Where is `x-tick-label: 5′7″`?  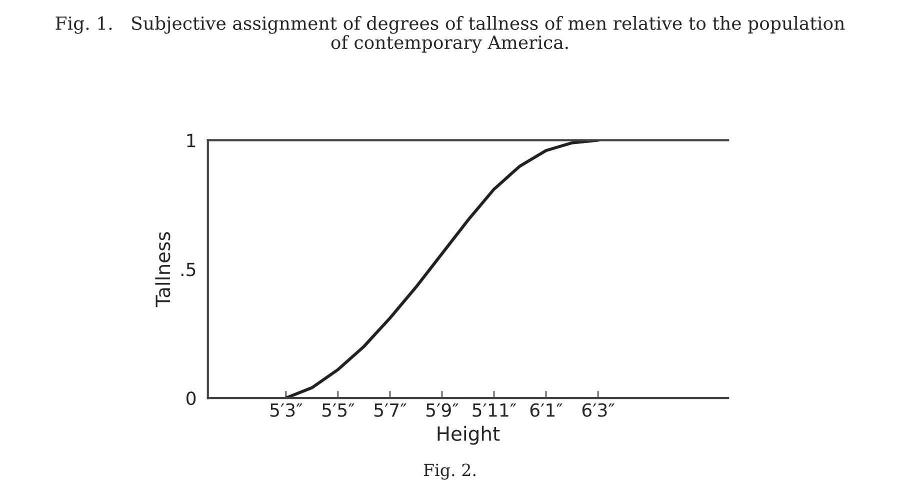
x-tick-label: 5′7″ is located at coordinates (390, 410).